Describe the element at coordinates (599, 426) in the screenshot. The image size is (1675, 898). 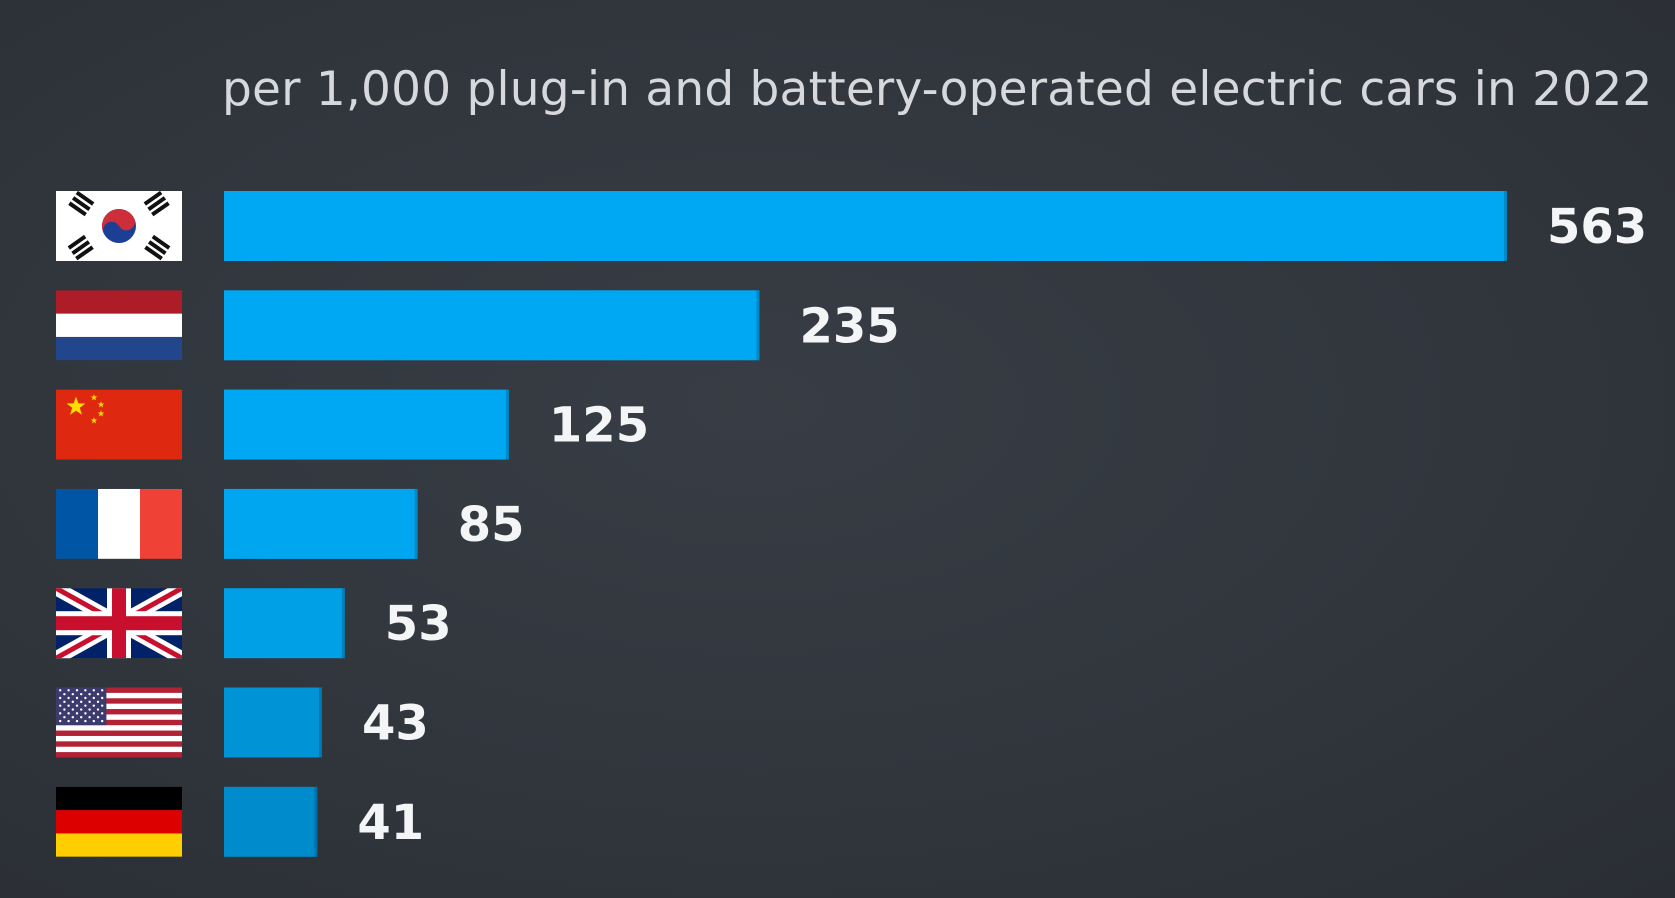
I see `value-label: 125` at that location.